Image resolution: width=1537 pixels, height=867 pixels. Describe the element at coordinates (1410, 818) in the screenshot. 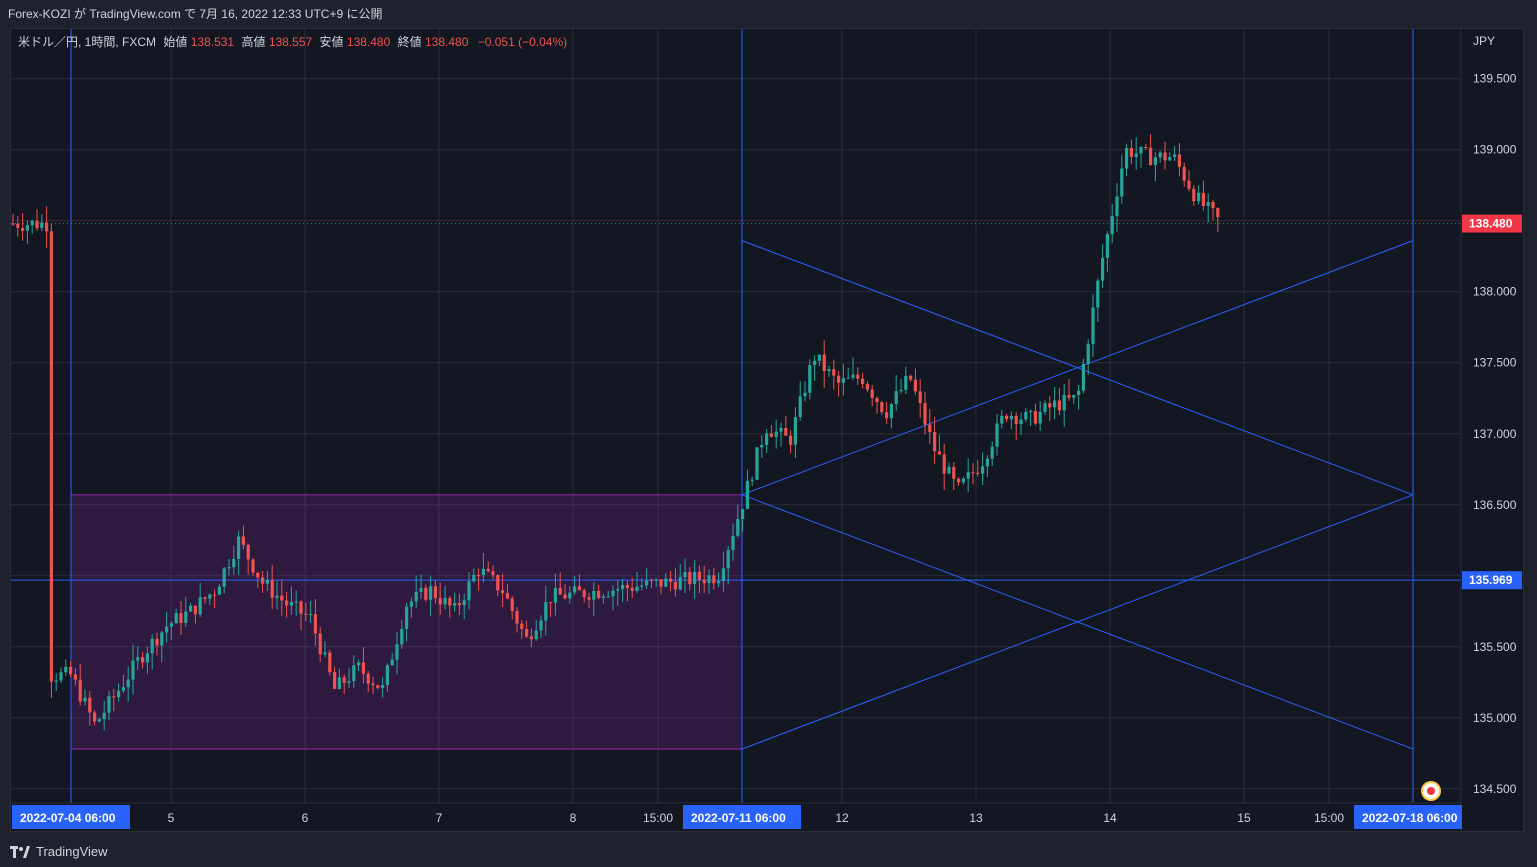

I see `time-marker-label: 2022-07-18 06:00` at that location.